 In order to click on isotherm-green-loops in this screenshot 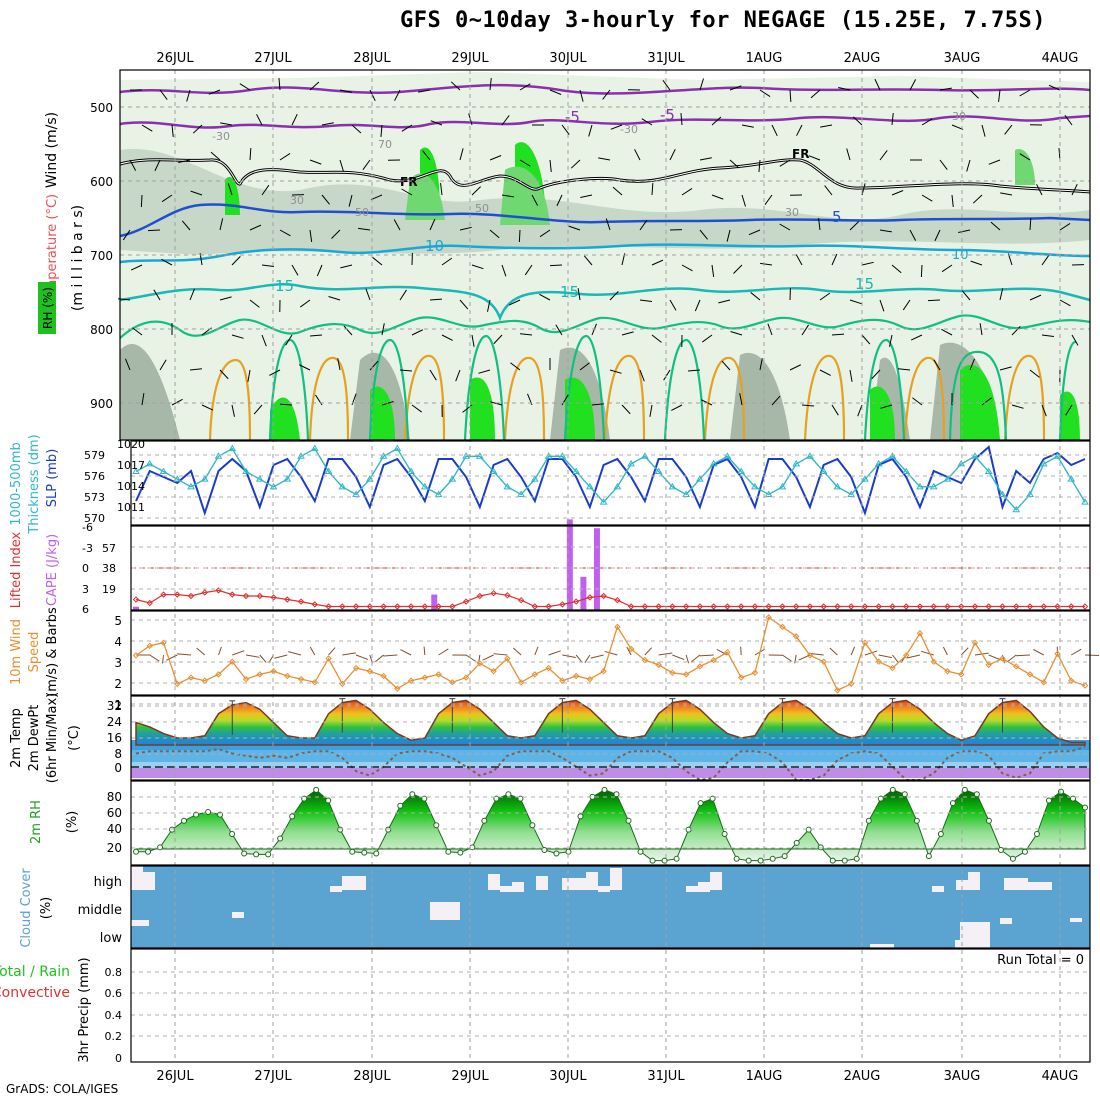, I will do `click(672, 387)`.